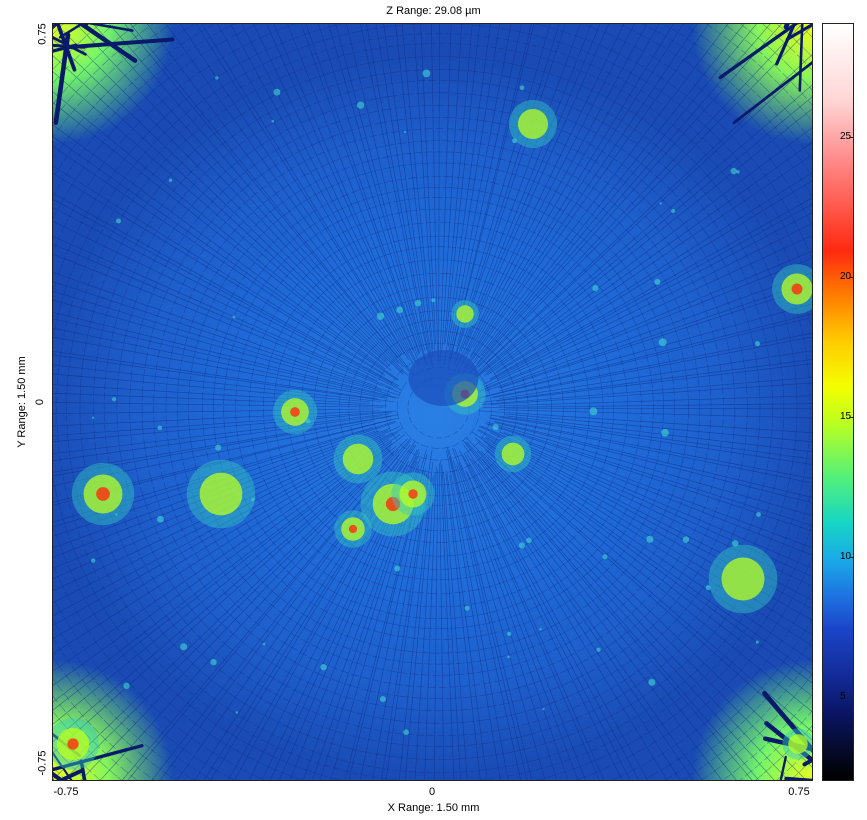 The width and height of the screenshot is (867, 820). I want to click on hotspot-core, so click(413, 494).